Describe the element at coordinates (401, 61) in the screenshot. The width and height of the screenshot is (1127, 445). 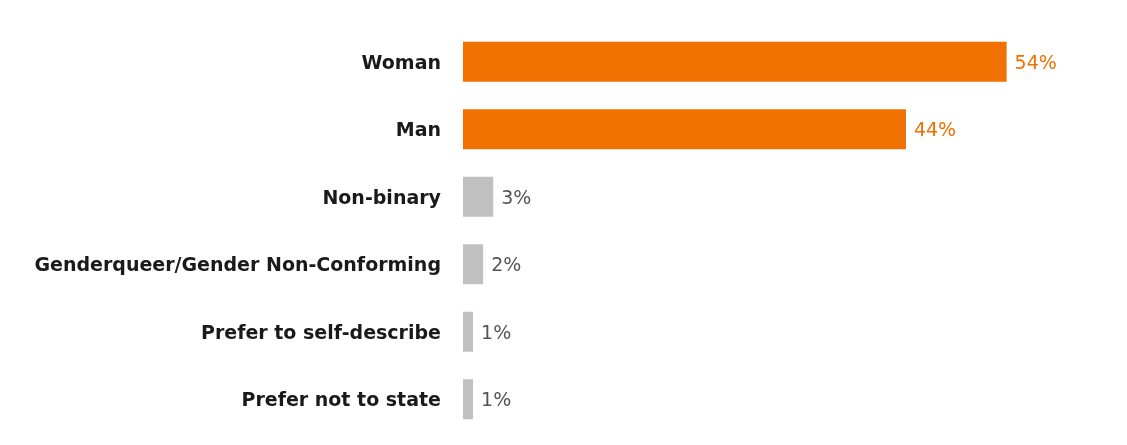
I see `y-tick-label: Woman` at that location.